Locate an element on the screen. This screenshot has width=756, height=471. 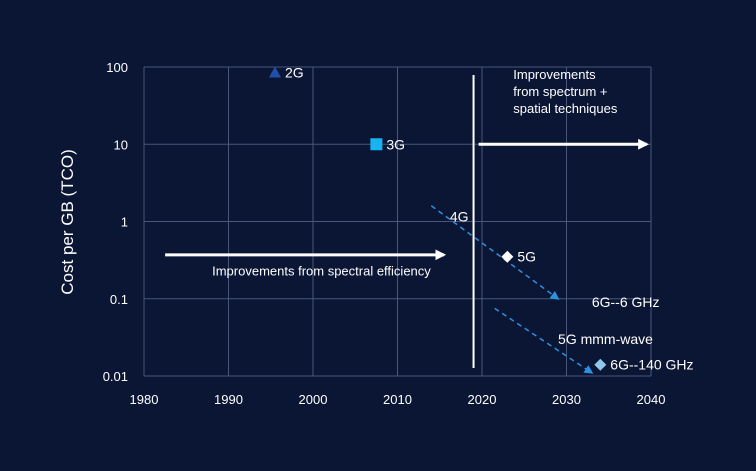
series-label: 5G mmm-wave is located at coordinates (605, 339).